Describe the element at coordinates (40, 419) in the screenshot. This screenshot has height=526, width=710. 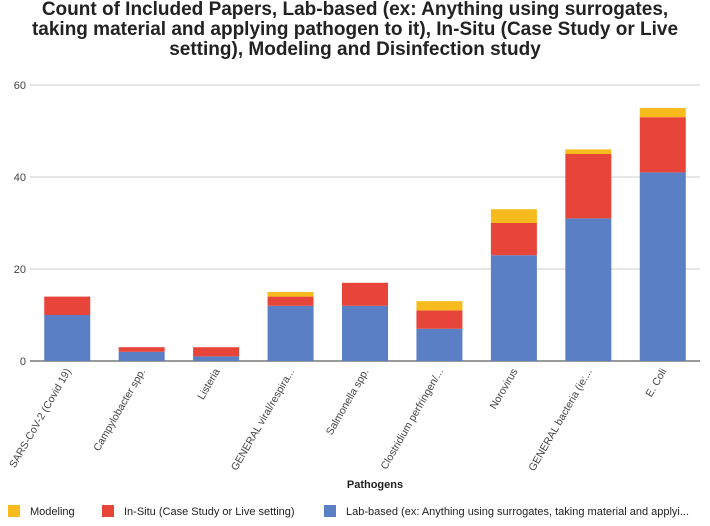
I see `x-tick-label: SARS-CoV-2 (Covid 19)` at that location.